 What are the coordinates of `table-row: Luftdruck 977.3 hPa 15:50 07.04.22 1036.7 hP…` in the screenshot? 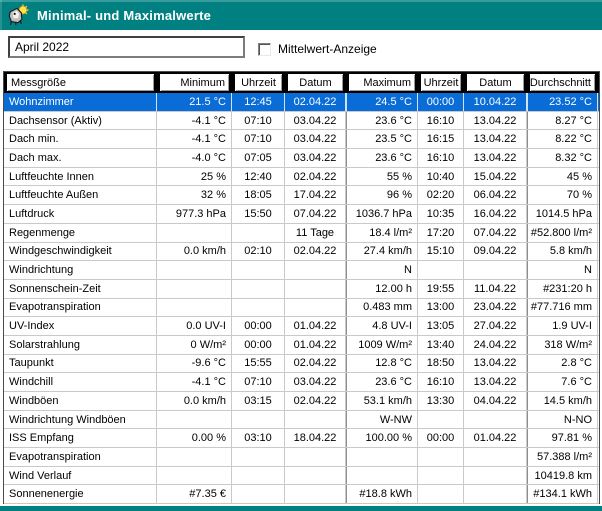 It's located at (301, 214).